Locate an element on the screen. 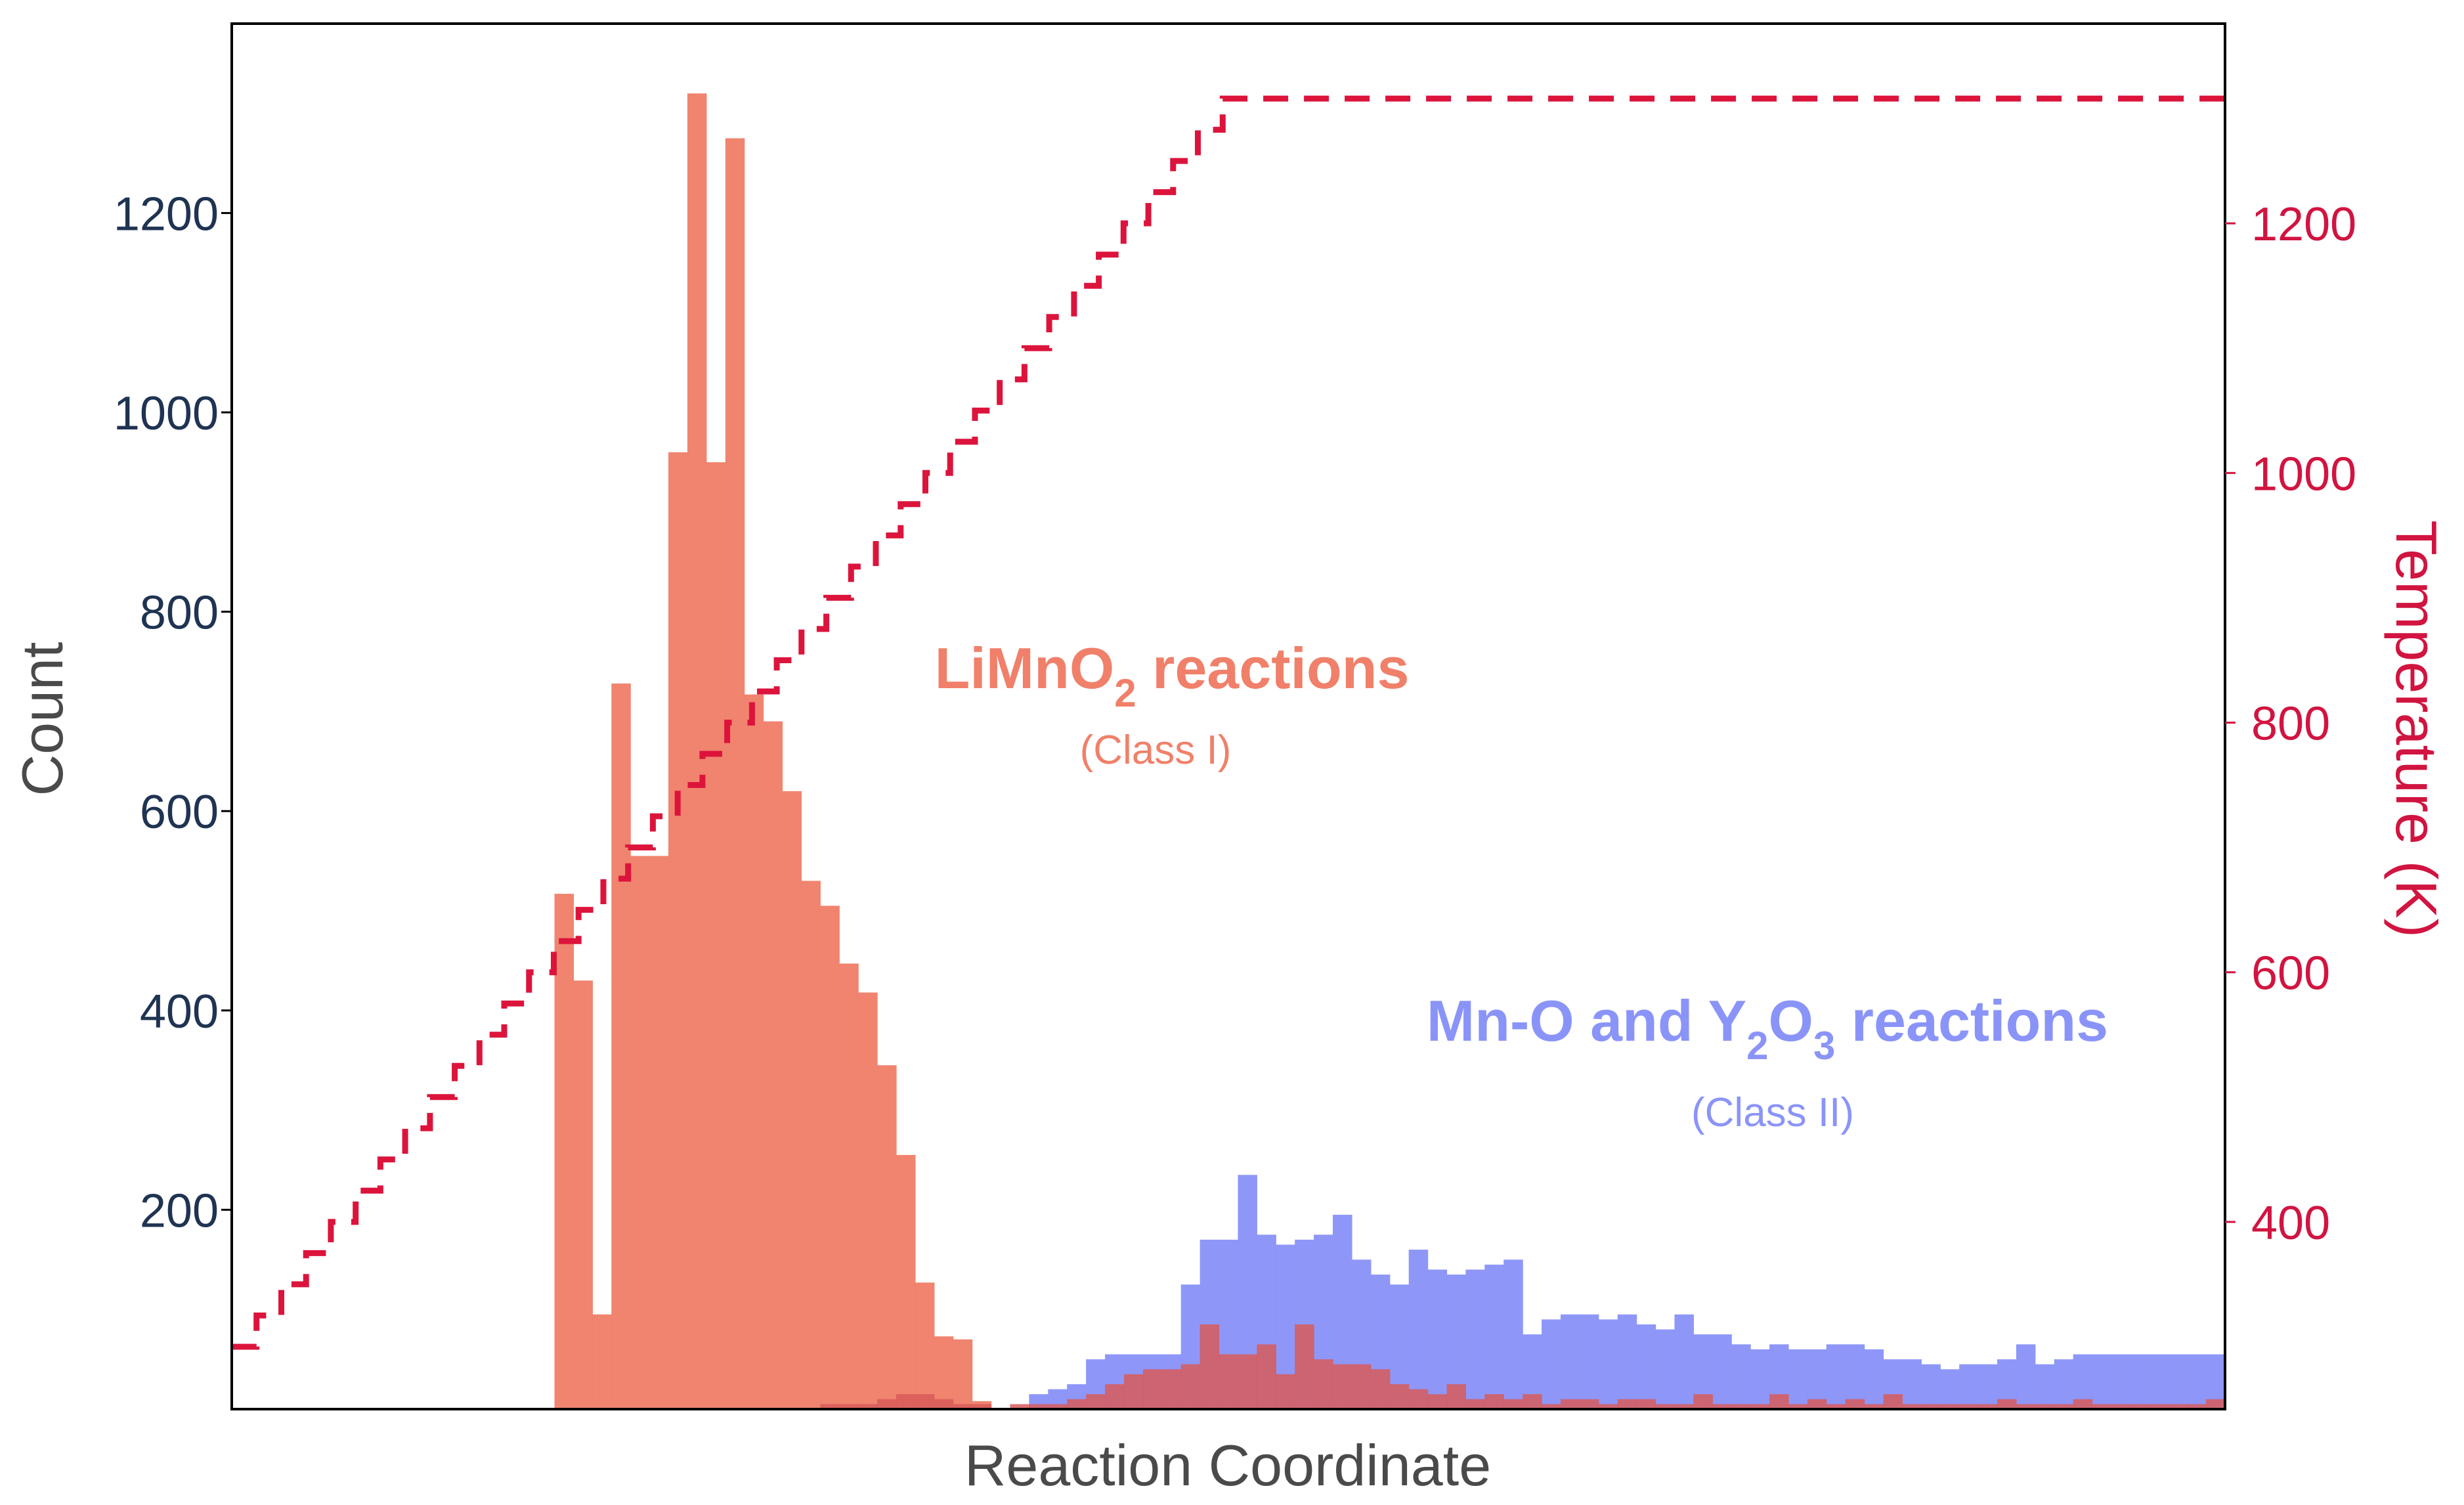 The width and height of the screenshot is (2464, 1505). left-tick-label-800: 800 is located at coordinates (180, 613).